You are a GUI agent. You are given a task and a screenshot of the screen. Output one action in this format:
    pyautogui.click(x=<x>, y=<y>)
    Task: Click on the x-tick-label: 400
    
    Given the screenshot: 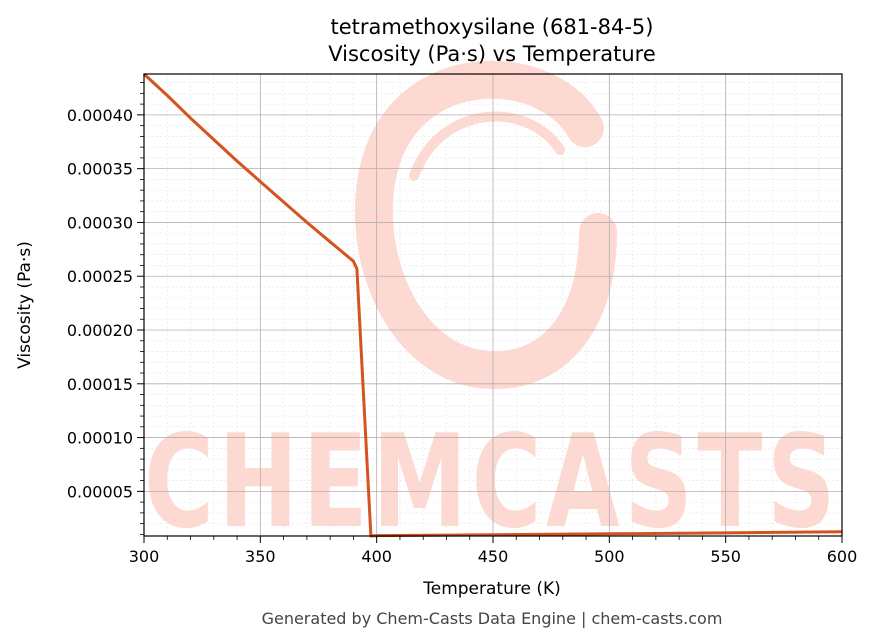 What is the action you would take?
    pyautogui.click(x=376, y=556)
    